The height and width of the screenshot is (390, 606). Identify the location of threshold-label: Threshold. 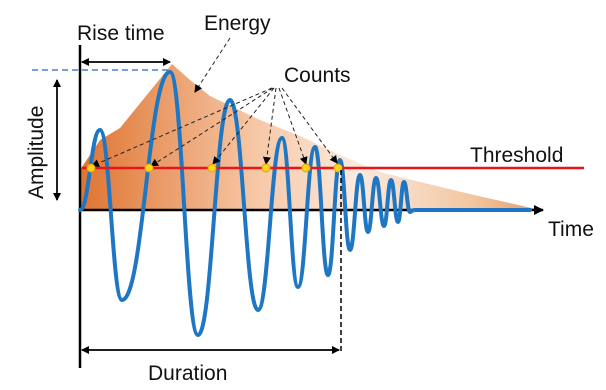
(516, 155).